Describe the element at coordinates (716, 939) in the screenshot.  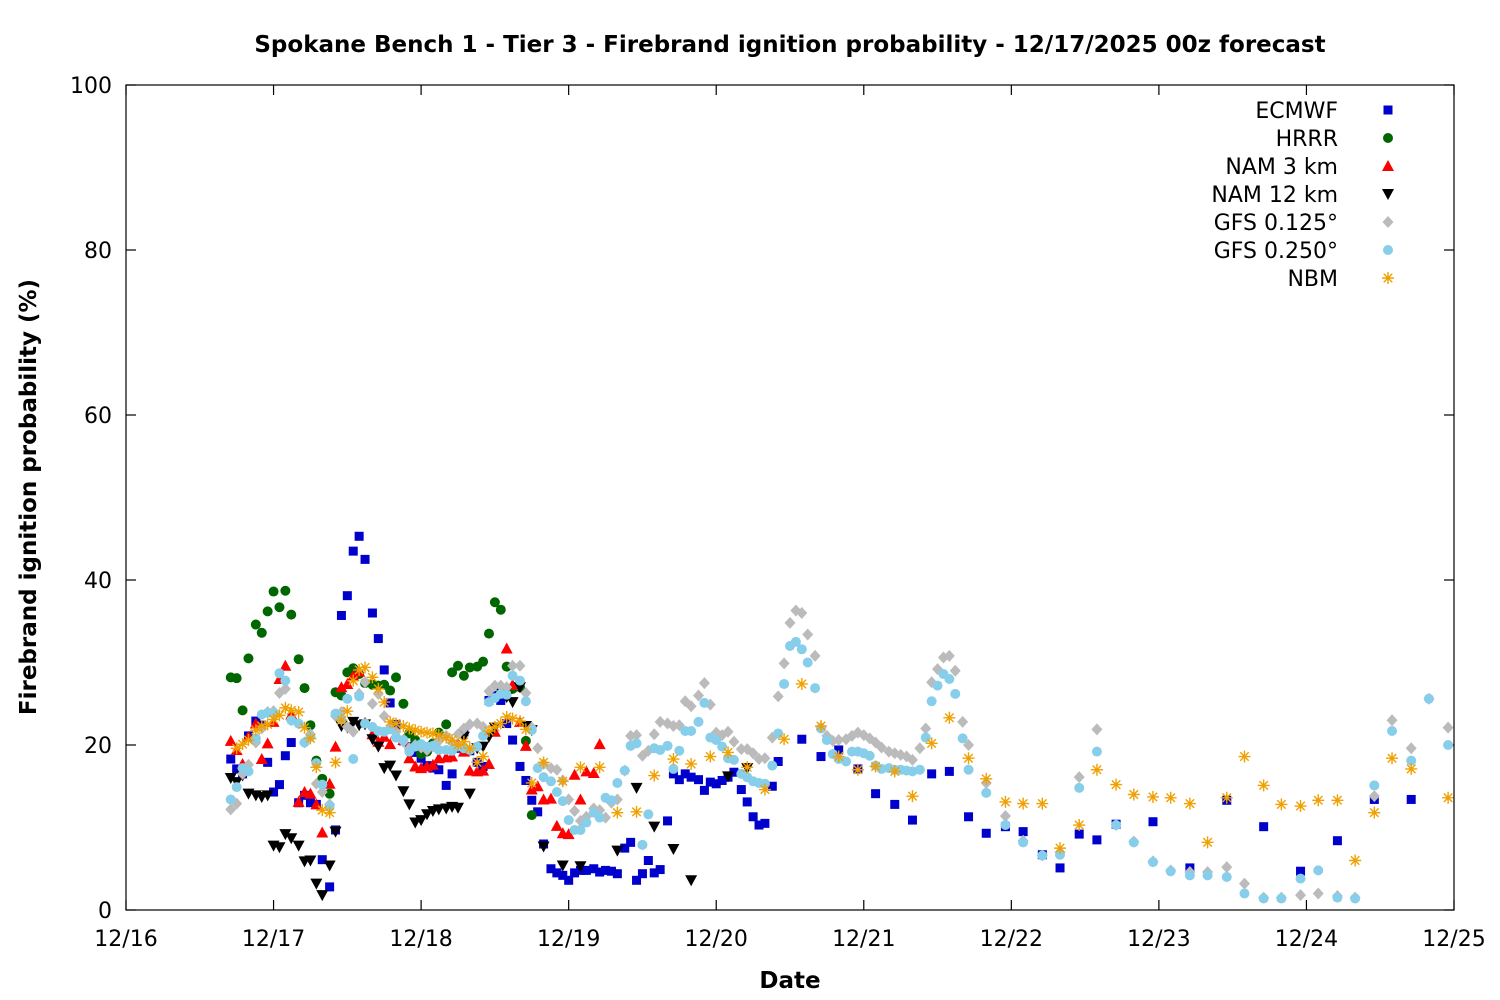
I see `x-tick-label: 12/20` at that location.